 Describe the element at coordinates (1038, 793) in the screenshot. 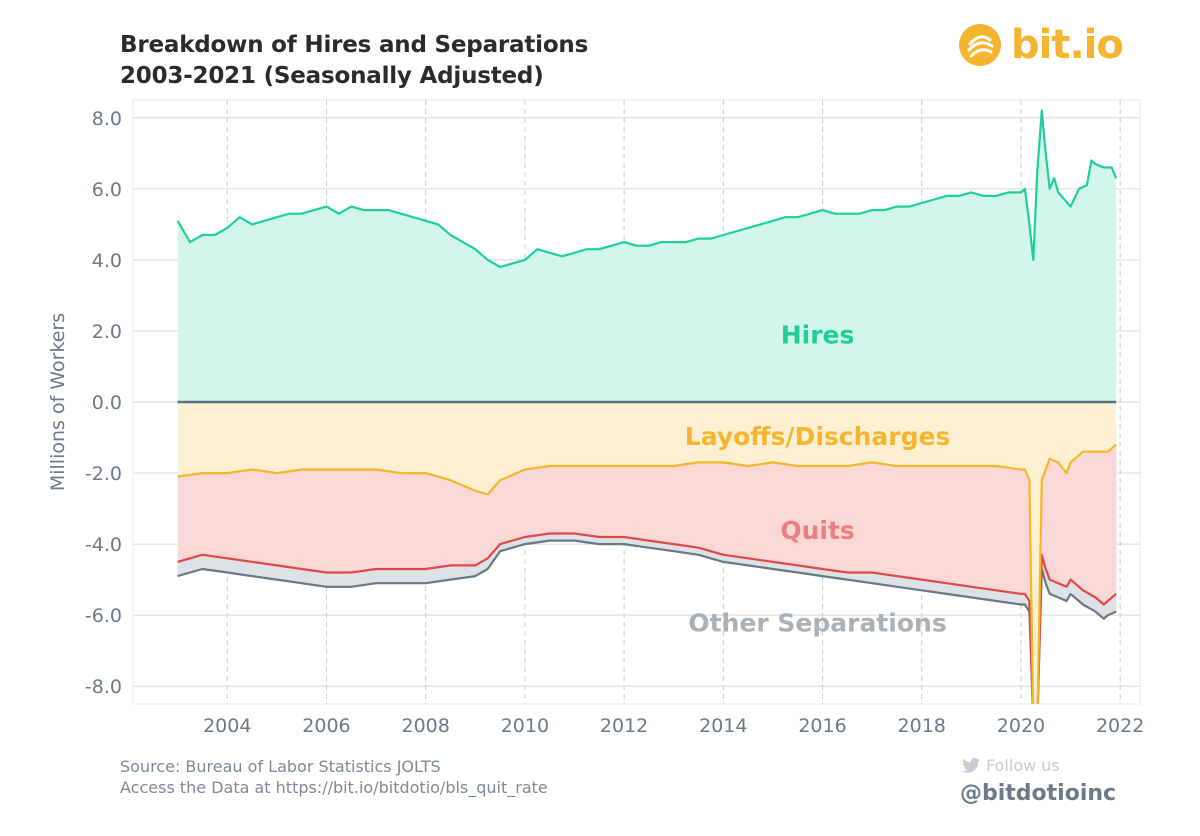

I see `twitter-handle: @bitdotioinc` at that location.